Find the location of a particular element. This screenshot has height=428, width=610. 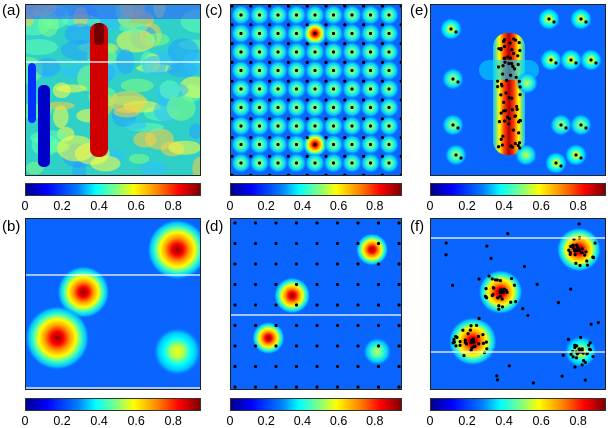

colorbar-f is located at coordinates (518, 404).